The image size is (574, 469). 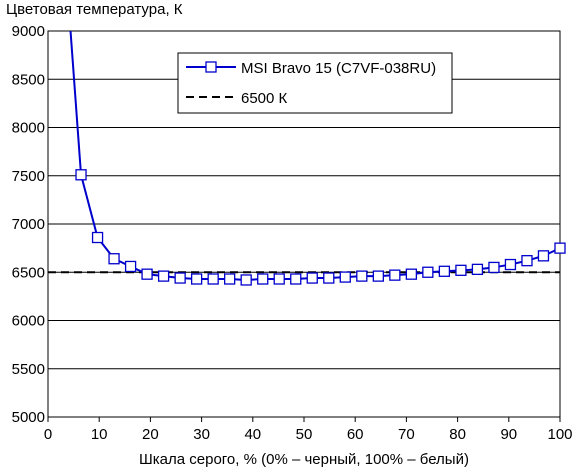 I want to click on x-tick-label: 70, so click(x=406, y=434).